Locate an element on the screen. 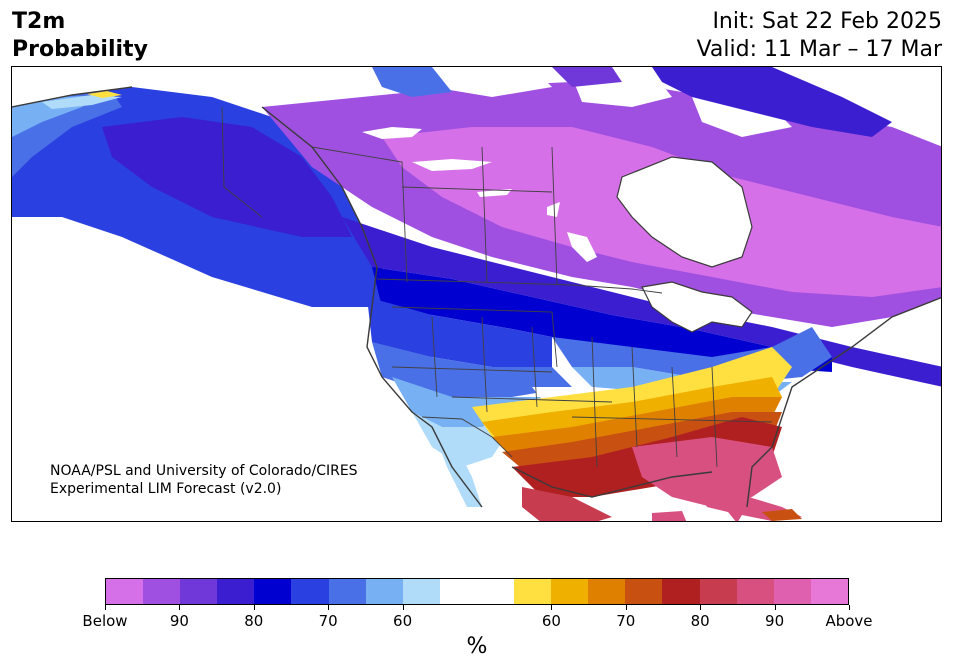 This screenshot has height=671, width=954. title-variable: T2m is located at coordinates (39, 21).